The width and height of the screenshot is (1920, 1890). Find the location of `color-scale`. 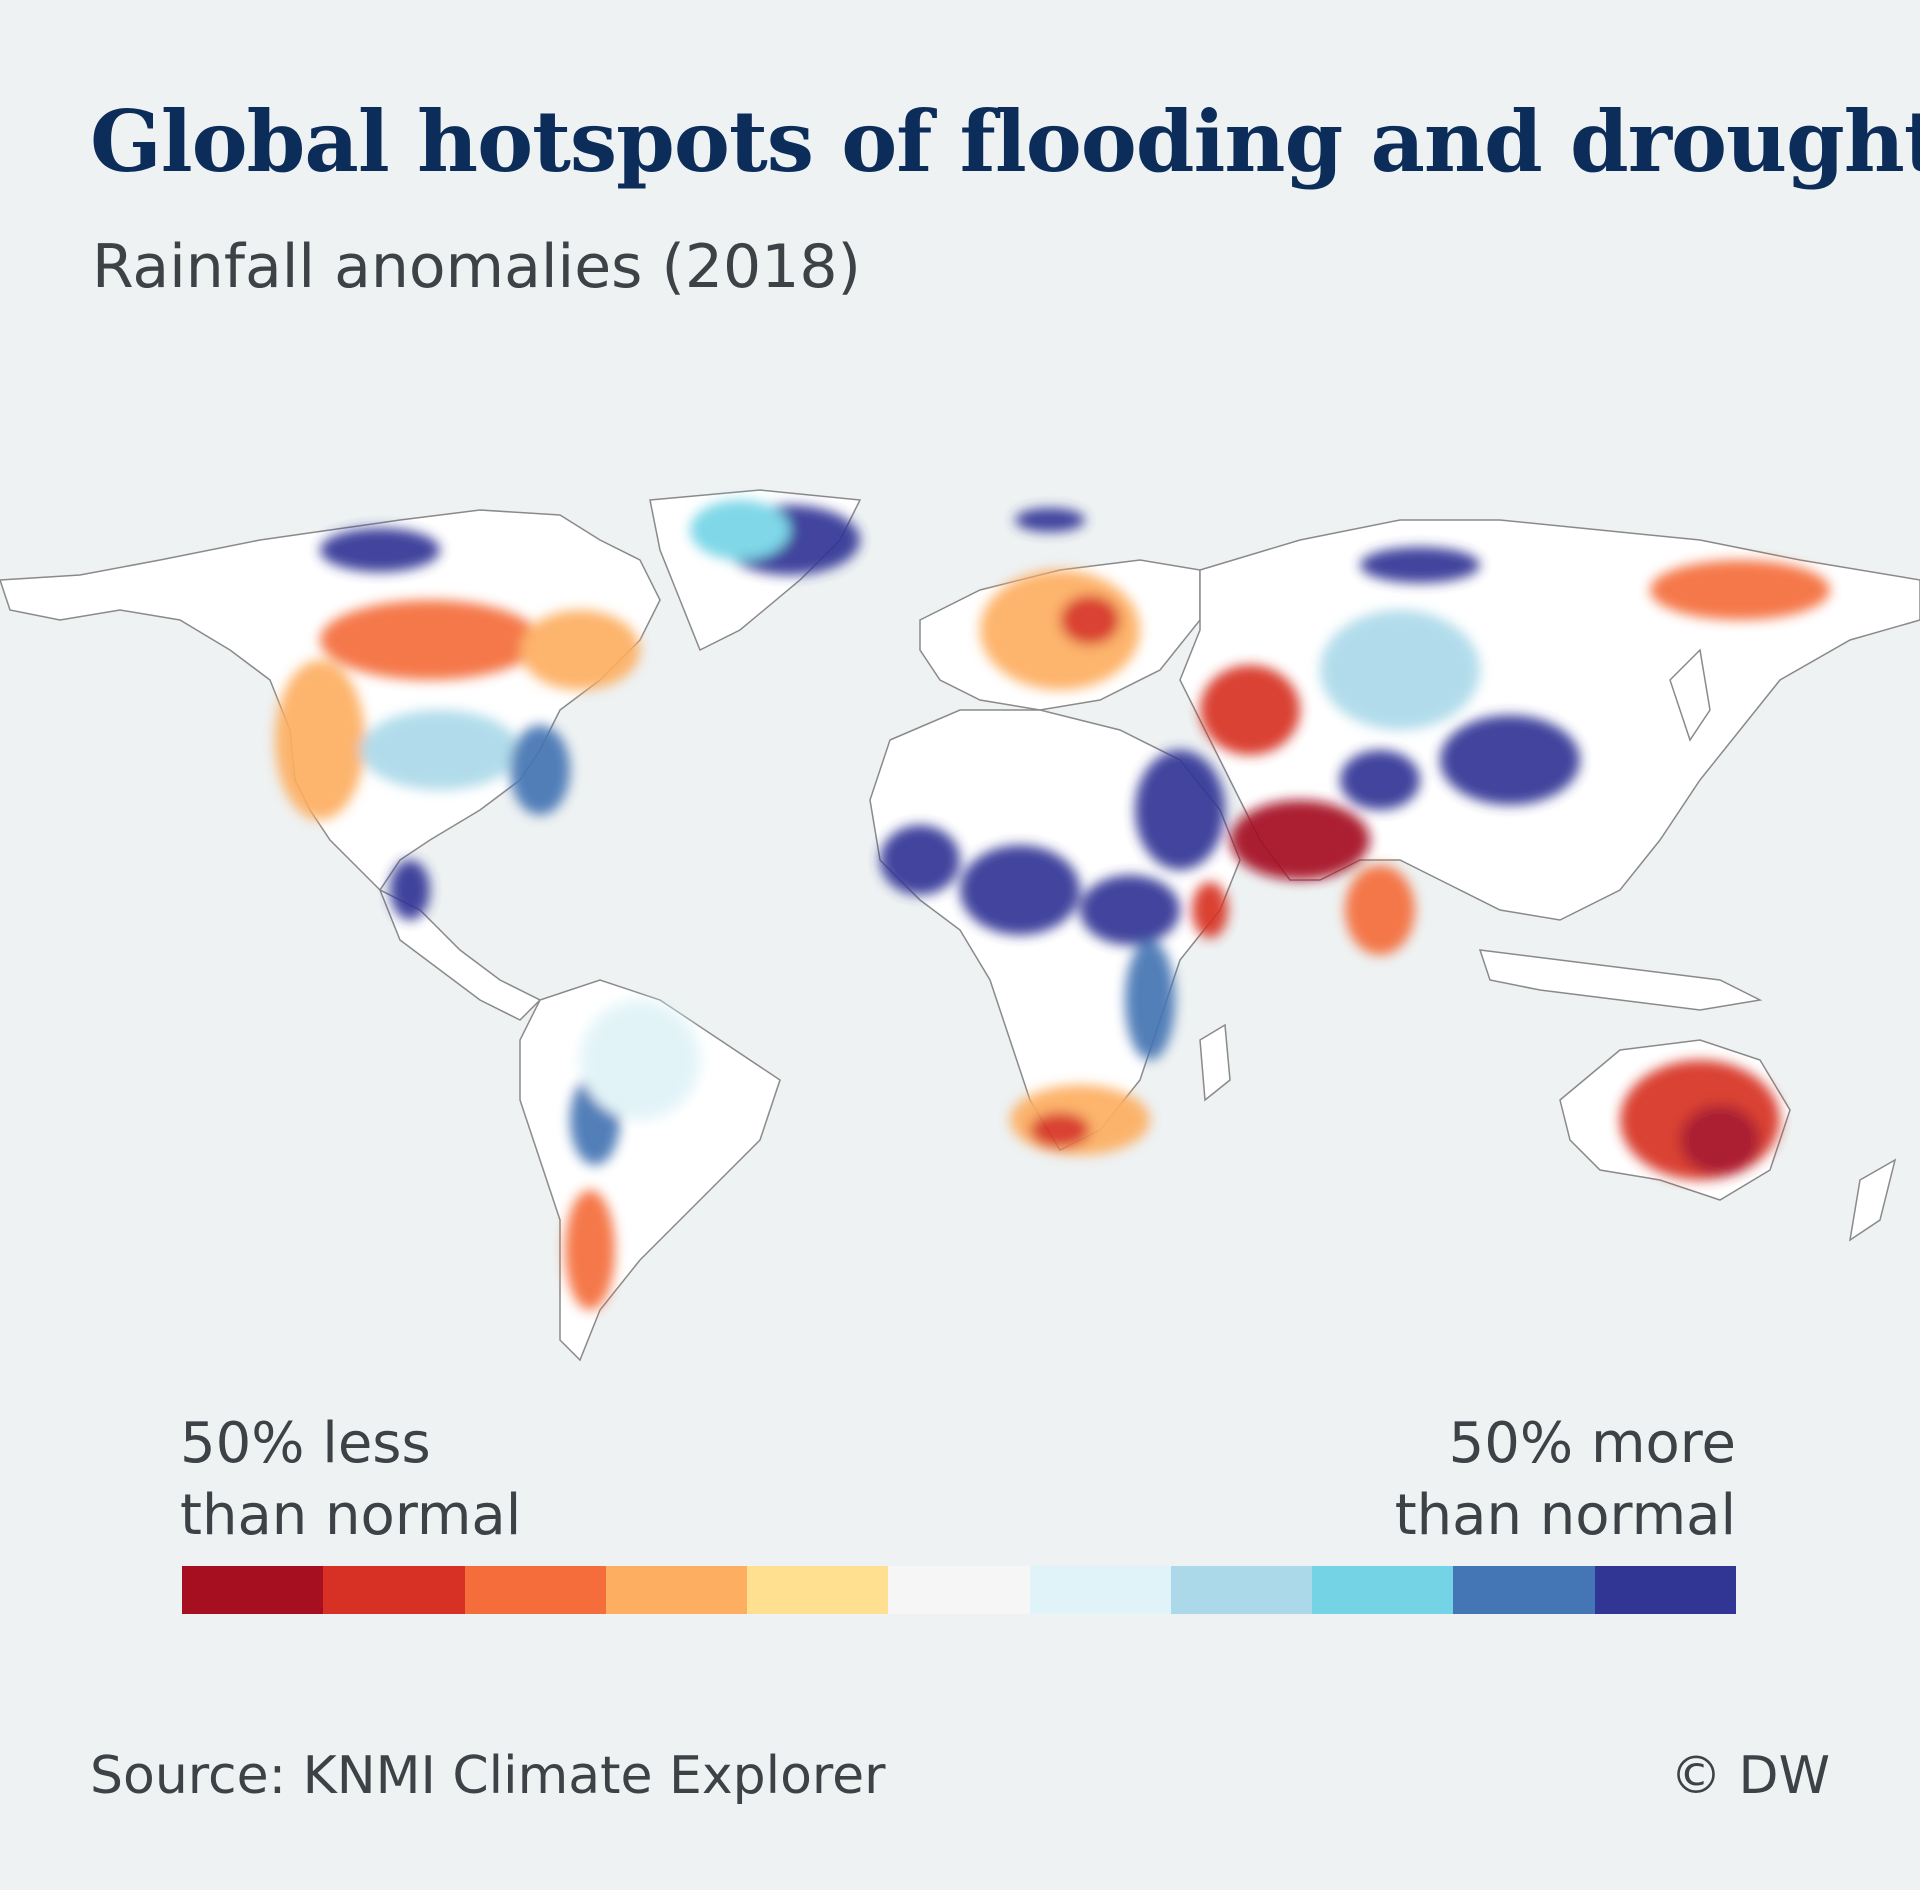

color-scale is located at coordinates (959, 1590).